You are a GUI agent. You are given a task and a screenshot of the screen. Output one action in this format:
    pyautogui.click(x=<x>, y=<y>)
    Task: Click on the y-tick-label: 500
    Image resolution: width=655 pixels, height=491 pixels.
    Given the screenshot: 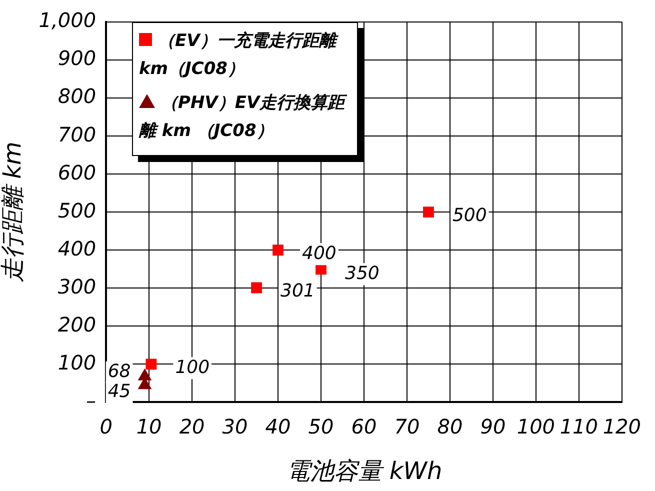 What is the action you would take?
    pyautogui.click(x=77, y=210)
    